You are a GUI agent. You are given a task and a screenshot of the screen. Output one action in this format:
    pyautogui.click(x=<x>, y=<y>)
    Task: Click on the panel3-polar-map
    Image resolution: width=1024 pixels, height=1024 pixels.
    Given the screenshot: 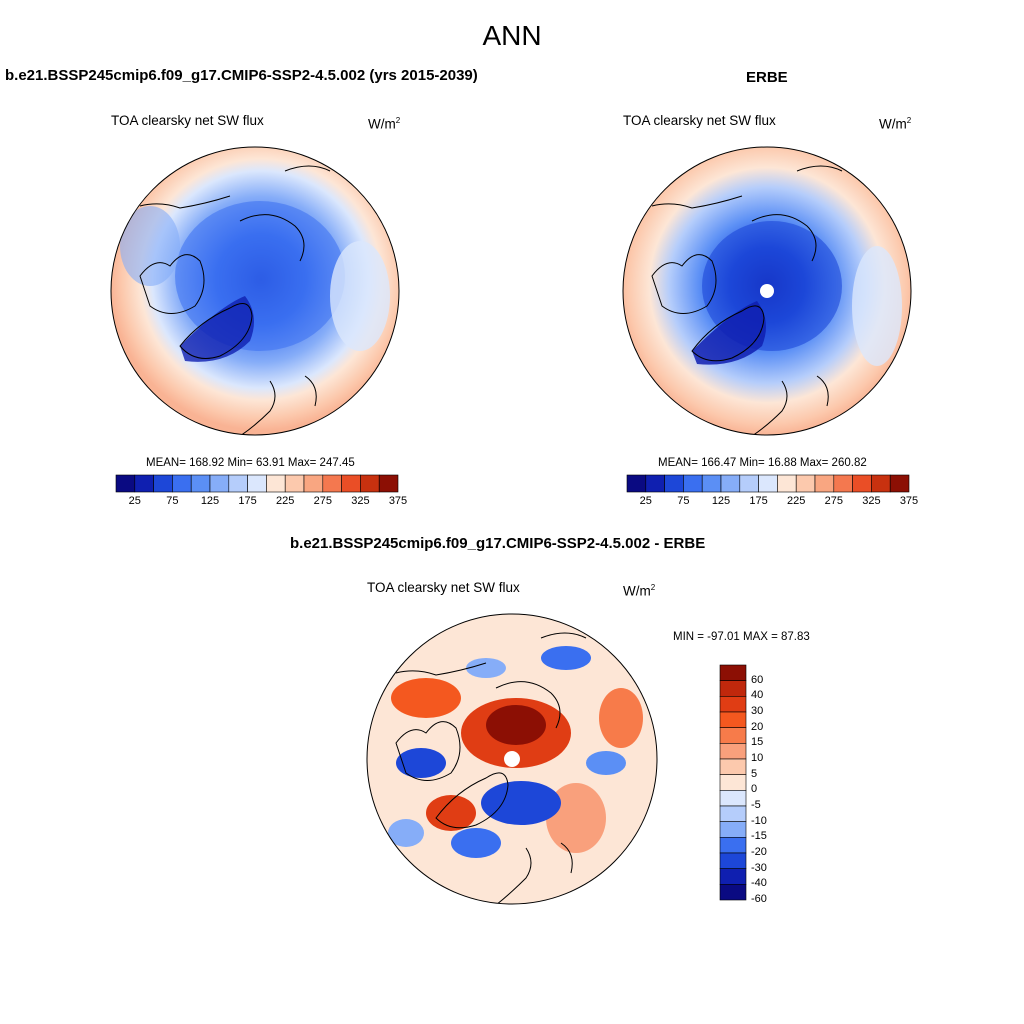 What is the action you would take?
    pyautogui.click(x=512, y=759)
    